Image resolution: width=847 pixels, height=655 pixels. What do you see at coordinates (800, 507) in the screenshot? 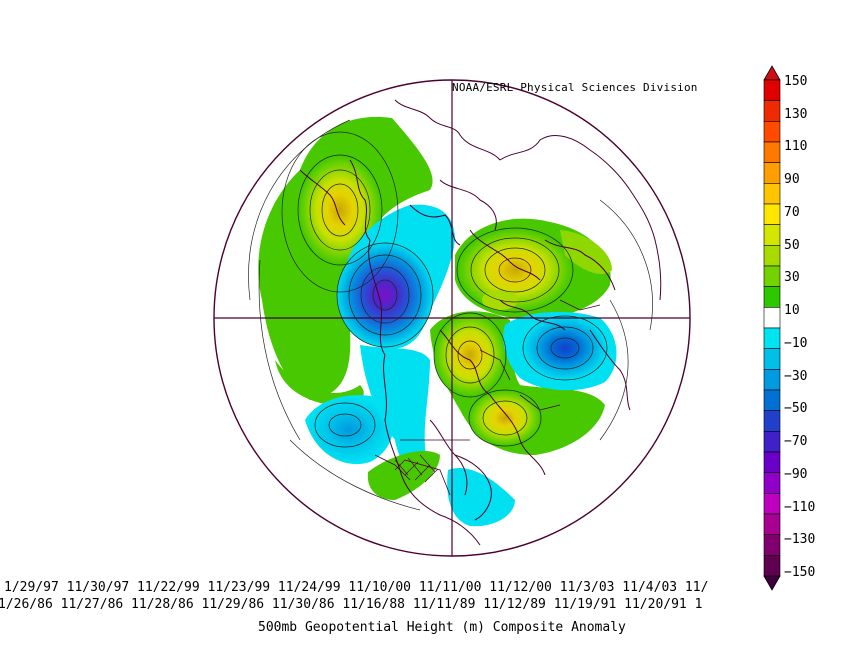
I see `colorbar-label: −110` at bounding box center [800, 507].